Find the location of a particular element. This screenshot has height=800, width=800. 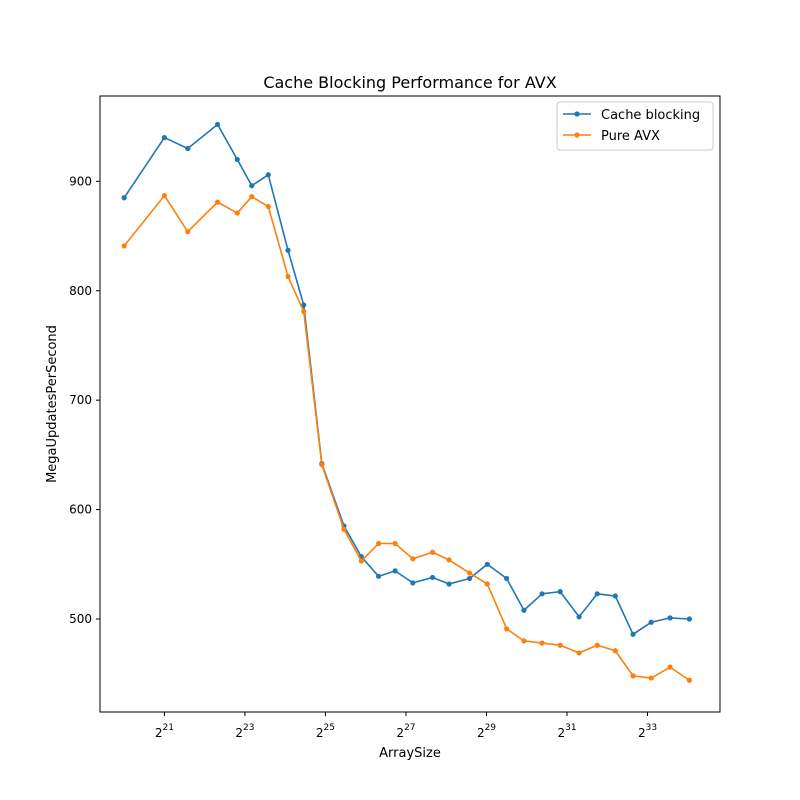

y-tick-label: 700 is located at coordinates (80, 400).